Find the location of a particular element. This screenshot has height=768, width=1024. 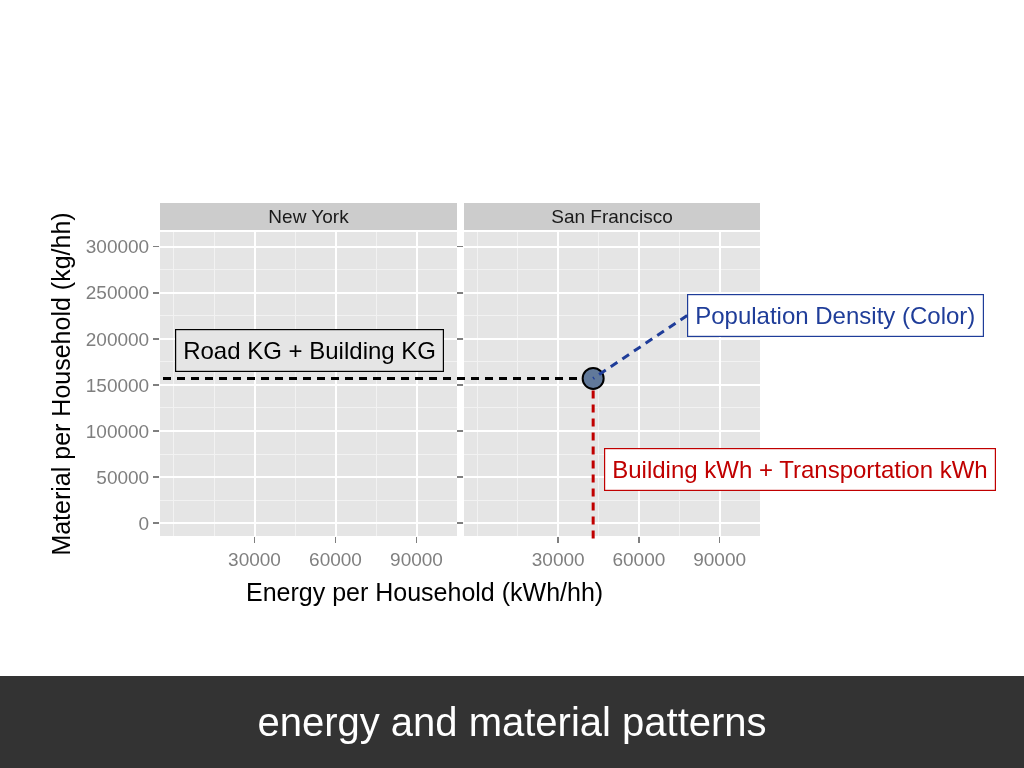

y-tick-label: 50000 is located at coordinates (123, 477).